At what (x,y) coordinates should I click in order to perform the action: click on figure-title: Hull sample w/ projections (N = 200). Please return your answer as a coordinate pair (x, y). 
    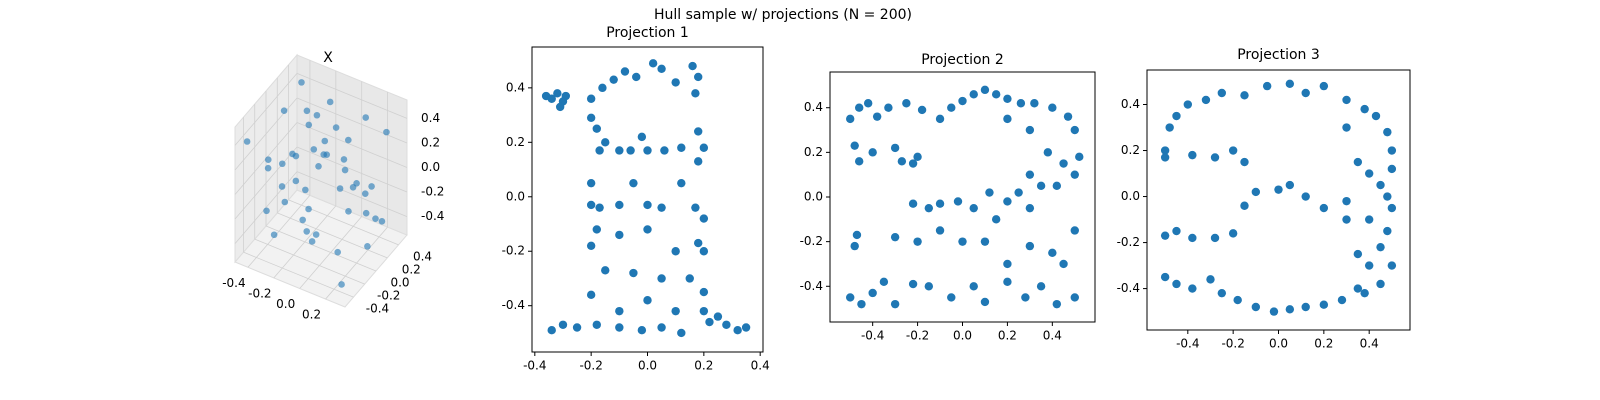
    Looking at the image, I should click on (783, 15).